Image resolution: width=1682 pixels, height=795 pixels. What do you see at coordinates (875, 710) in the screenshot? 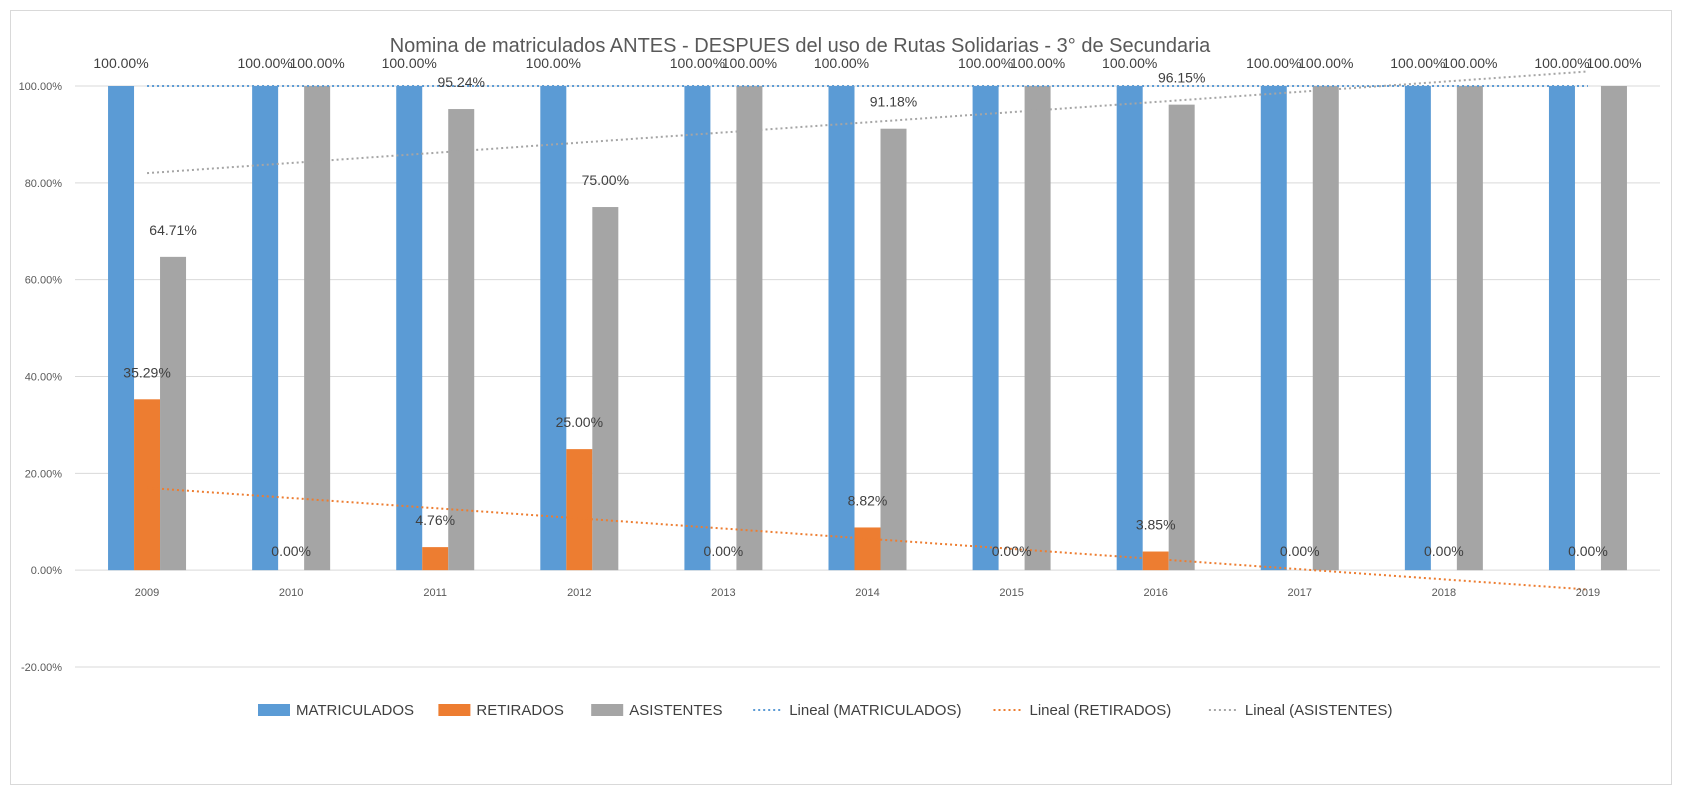
I see `legend-label: Lineal (MATRICULADOS)` at bounding box center [875, 710].